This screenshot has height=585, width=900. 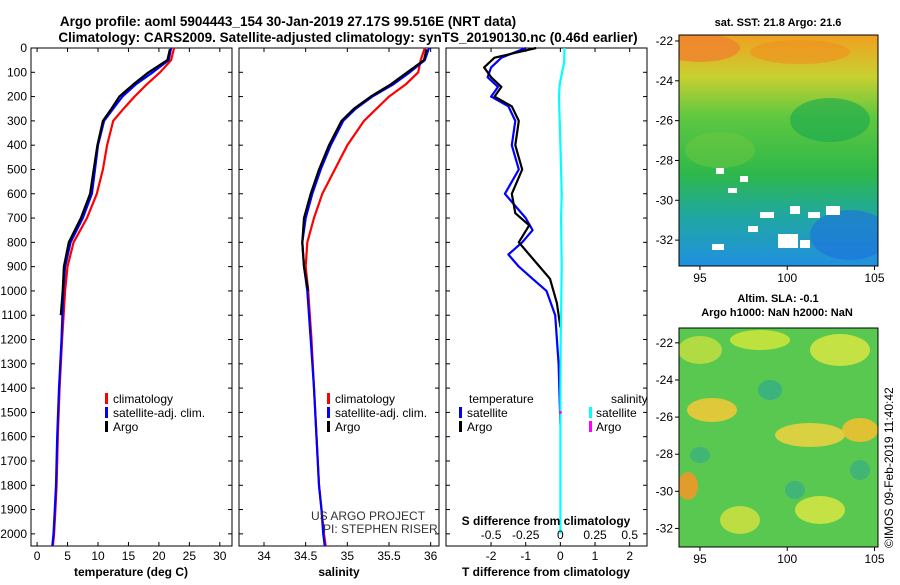 What do you see at coordinates (590, 412) in the screenshot?
I see `legend-swatch-sal-satellite` at bounding box center [590, 412].